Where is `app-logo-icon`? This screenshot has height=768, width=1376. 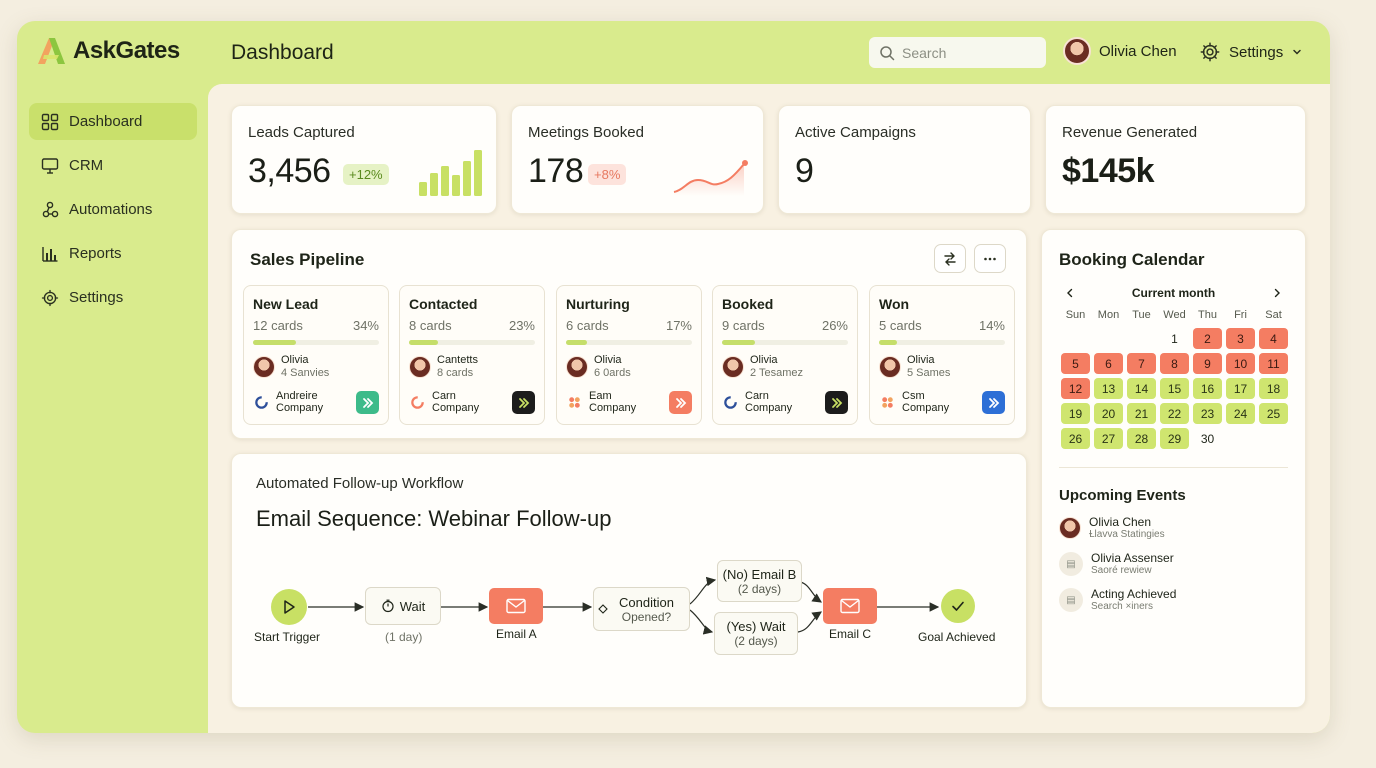 app-logo-icon is located at coordinates (523, 402).